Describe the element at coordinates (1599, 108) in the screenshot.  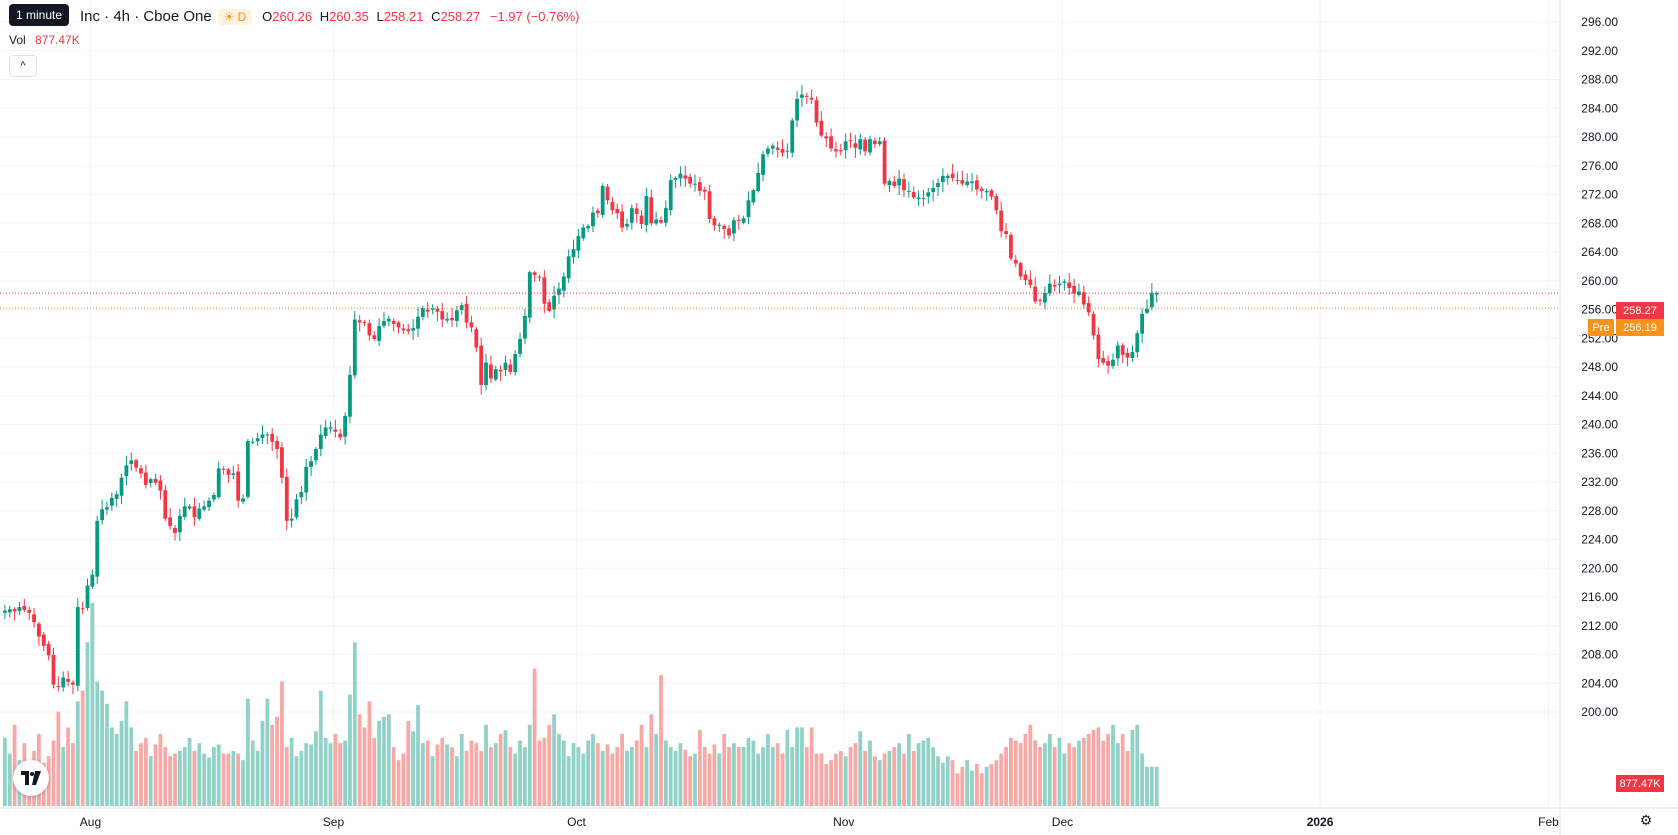
I see `y-tick-label: 284.00` at that location.